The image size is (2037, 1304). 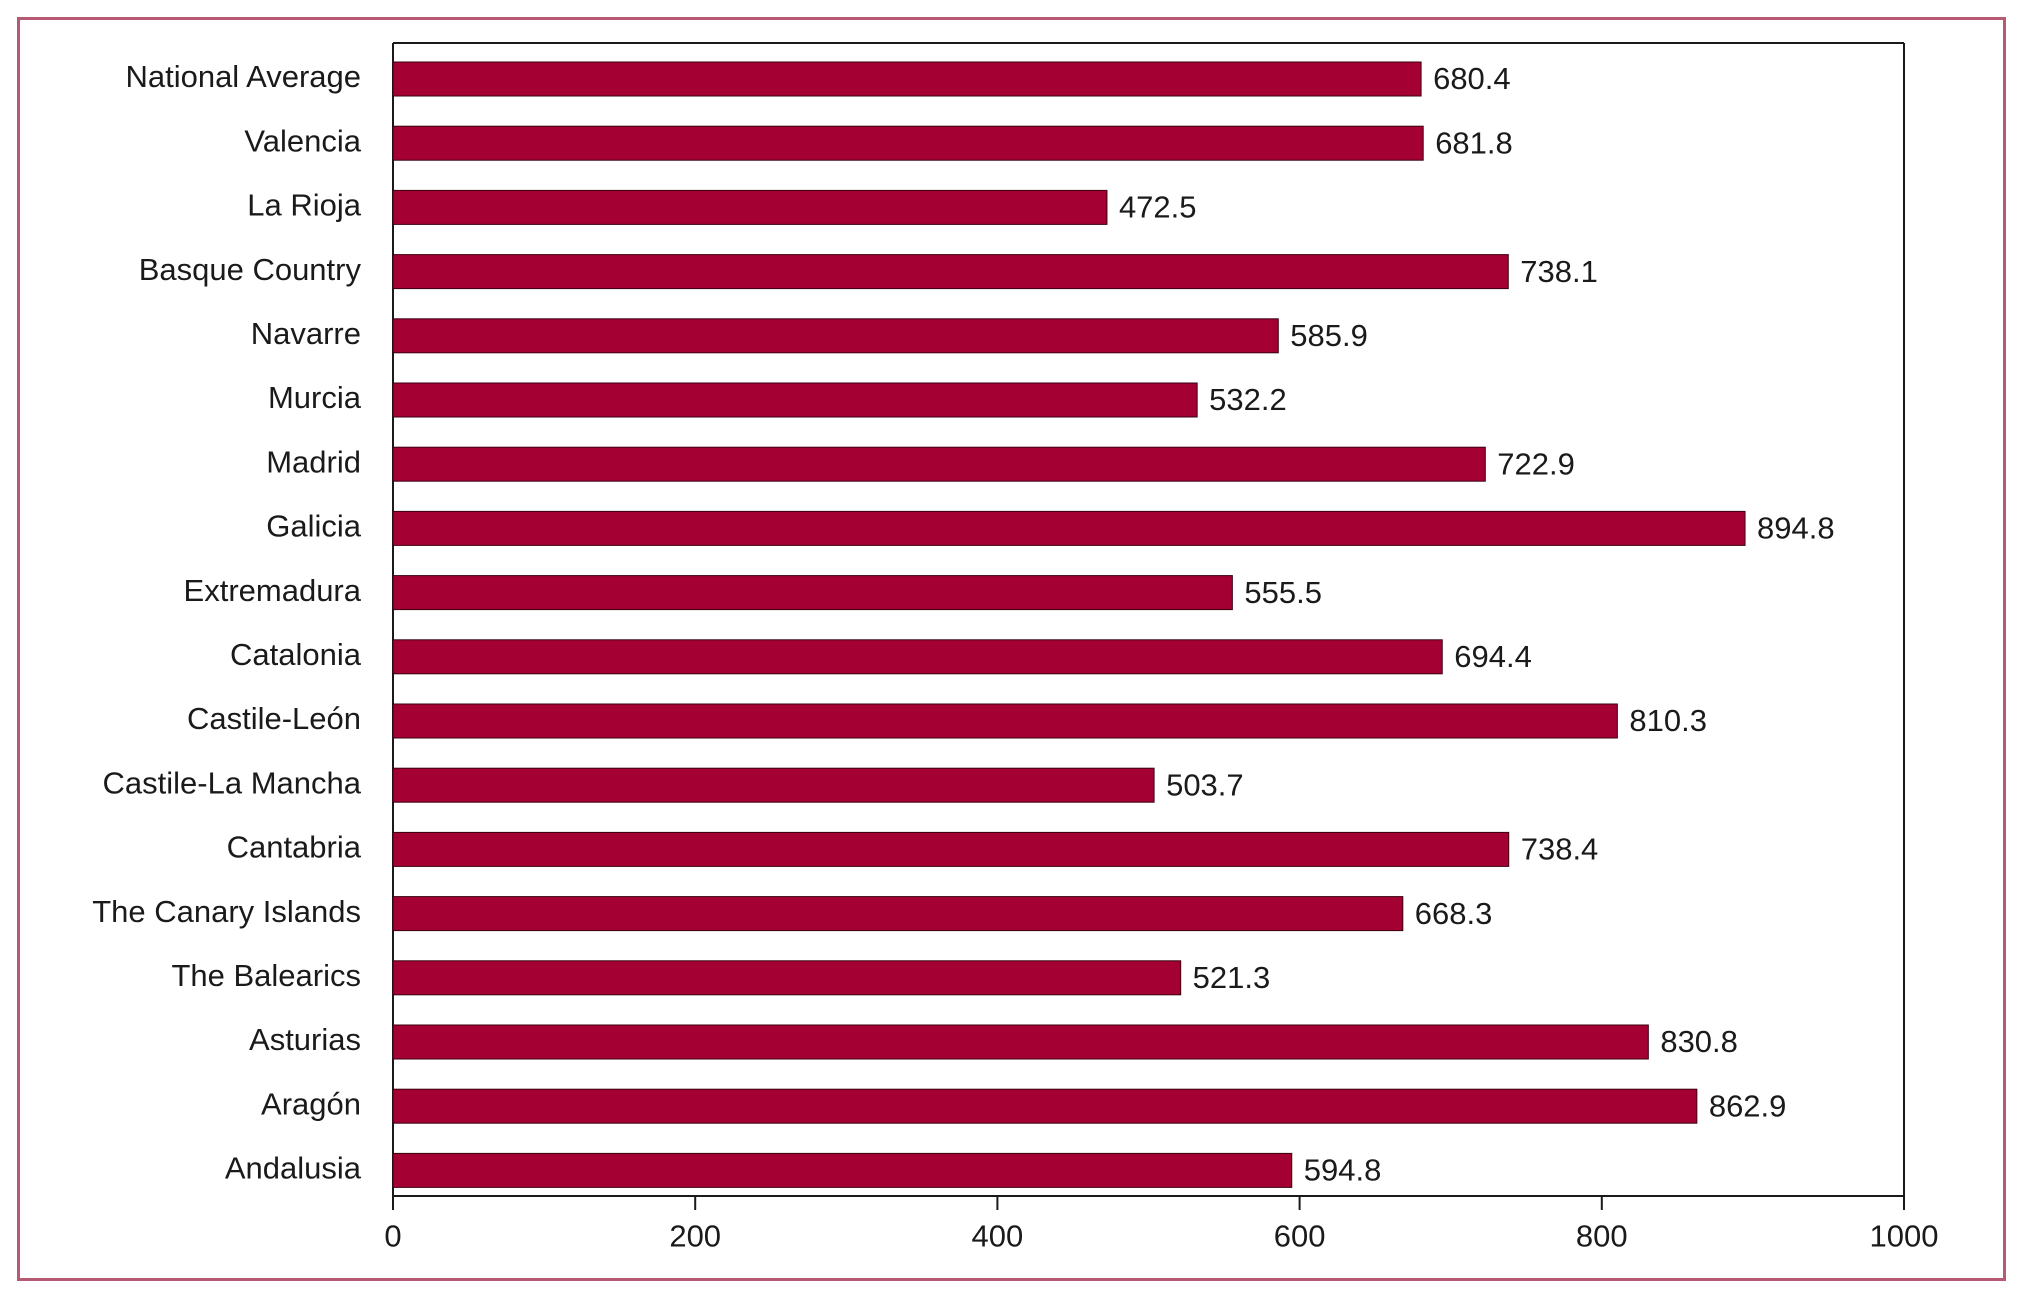 What do you see at coordinates (305, 1039) in the screenshot?
I see `category-label-15: Asturias` at bounding box center [305, 1039].